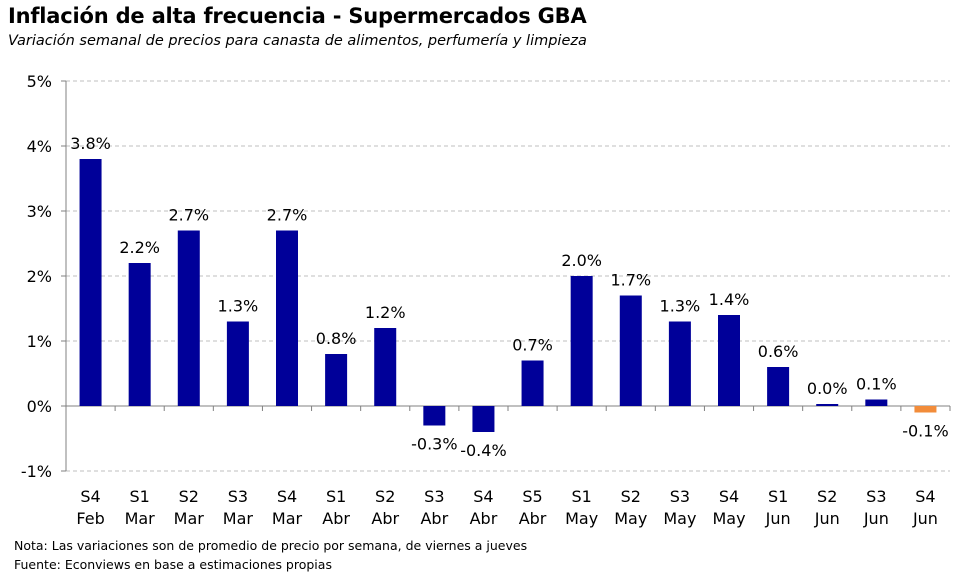  I want to click on data-label: 2.2%, so click(139, 247).